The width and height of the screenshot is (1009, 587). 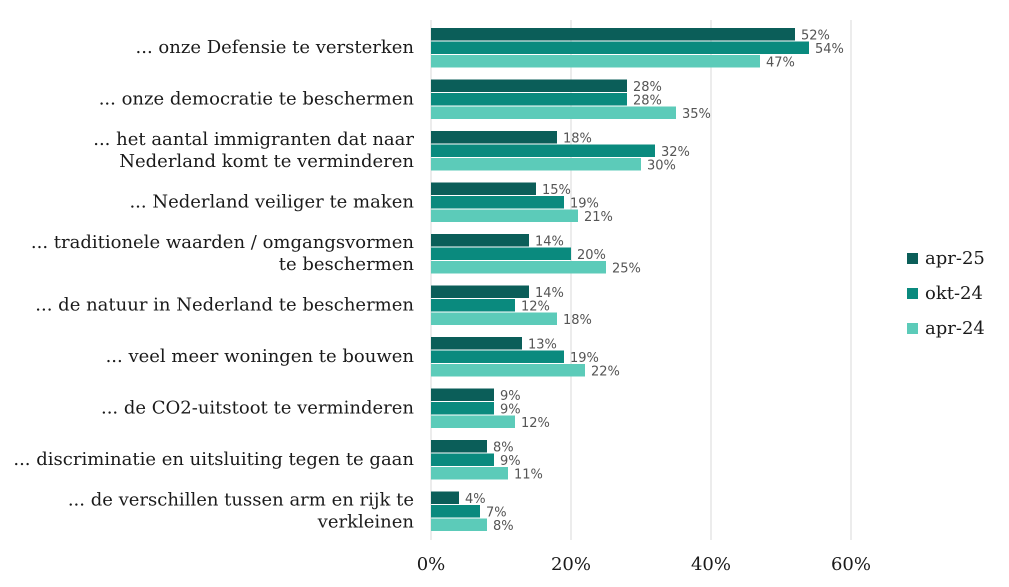 What do you see at coordinates (605, 372) in the screenshot?
I see `data-label: 22%` at bounding box center [605, 372].